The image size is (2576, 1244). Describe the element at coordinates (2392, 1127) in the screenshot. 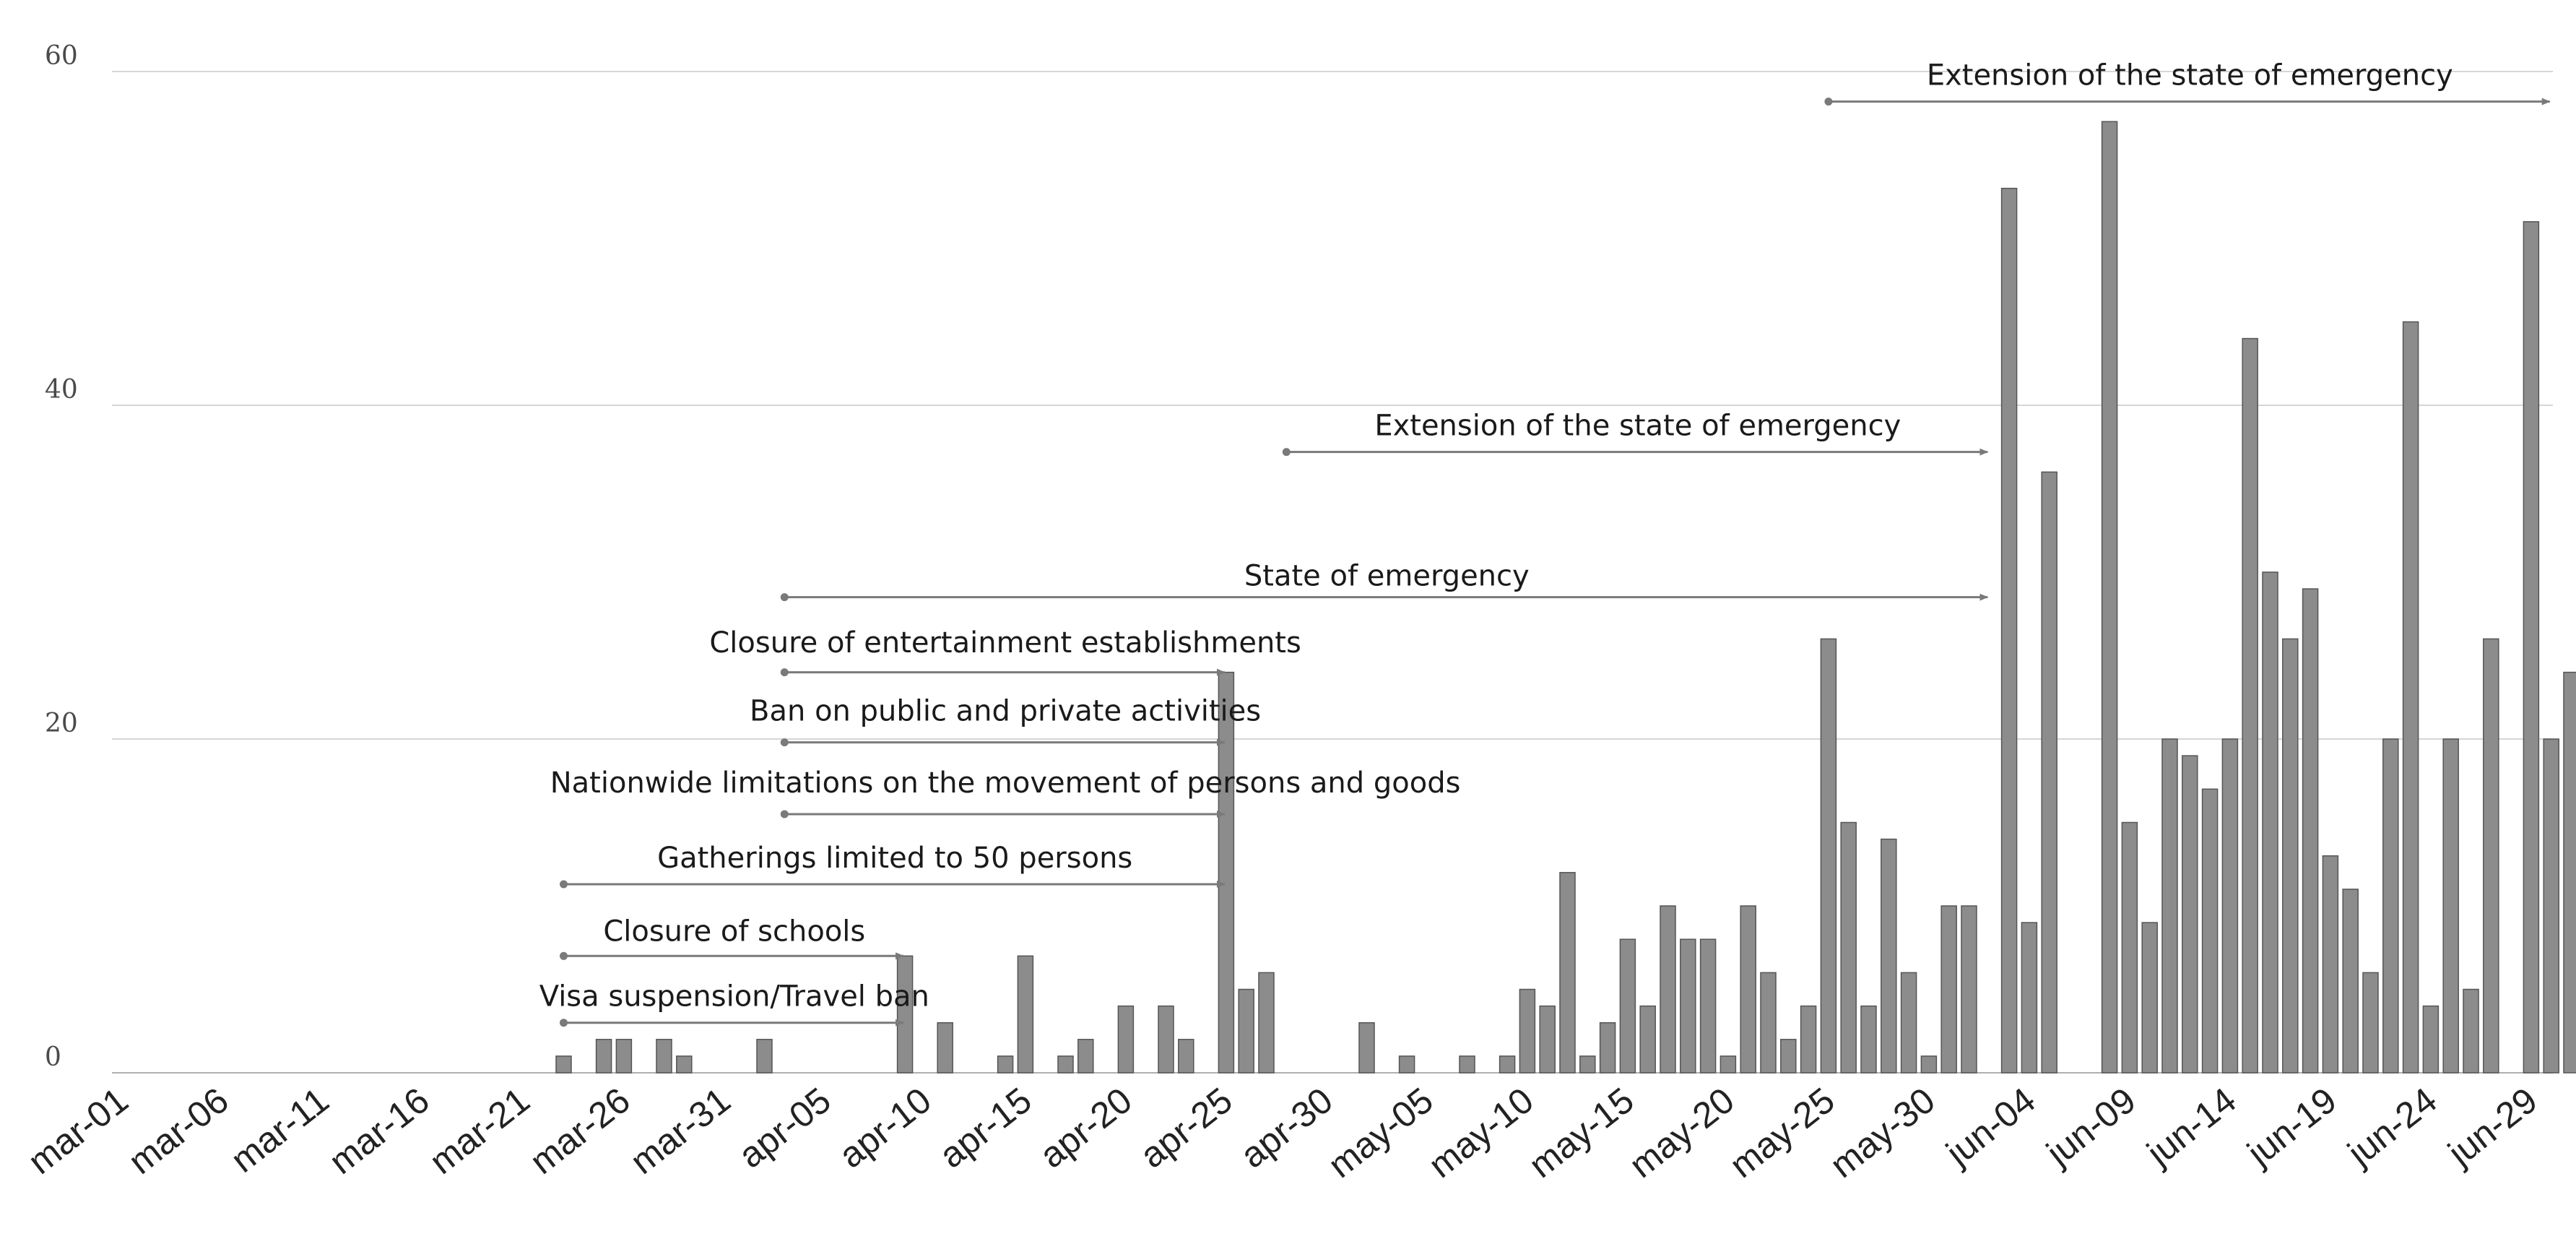

I see `x-tick-label: jun-24` at that location.